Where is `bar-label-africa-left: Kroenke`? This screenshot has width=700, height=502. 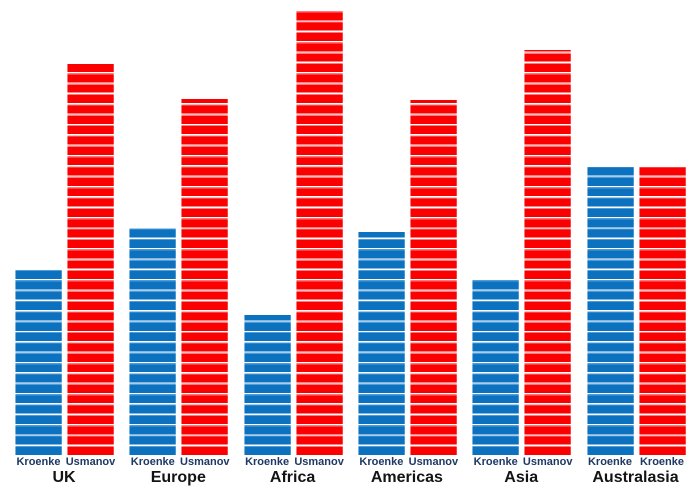
bar-label-africa-left: Kroenke is located at coordinates (267, 462).